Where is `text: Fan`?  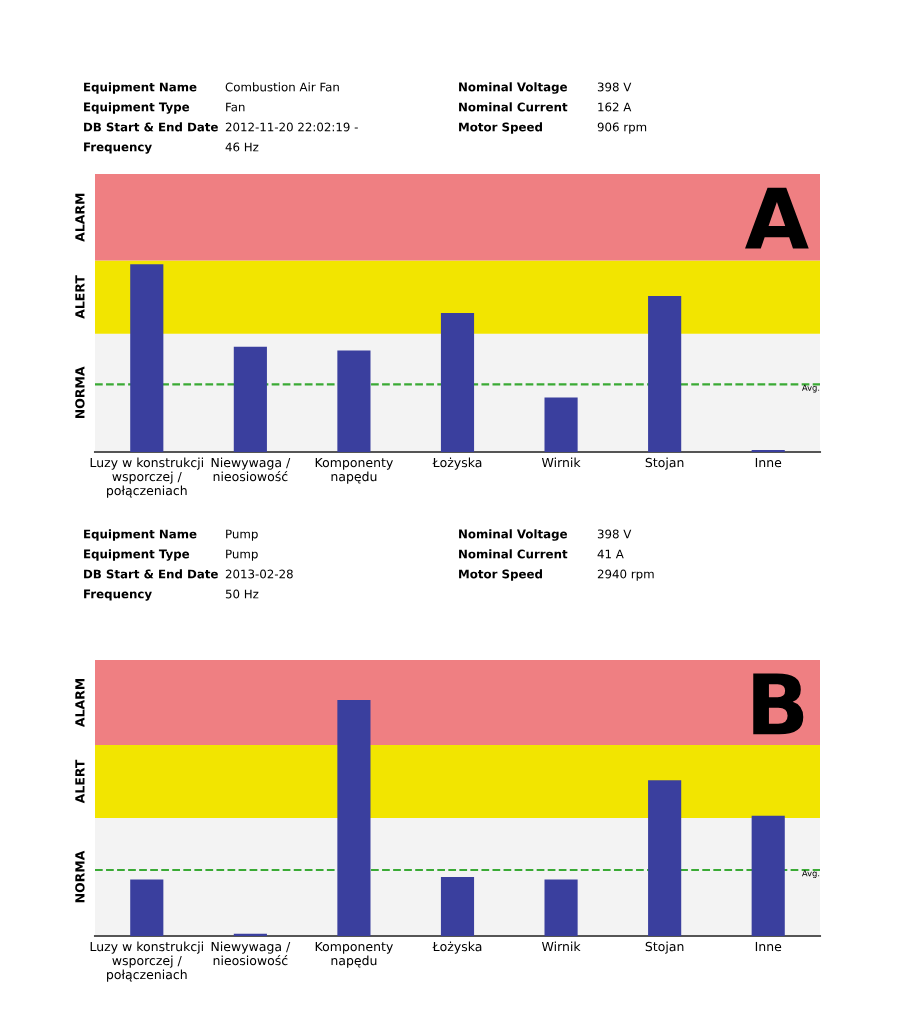 text: Fan is located at coordinates (235, 107).